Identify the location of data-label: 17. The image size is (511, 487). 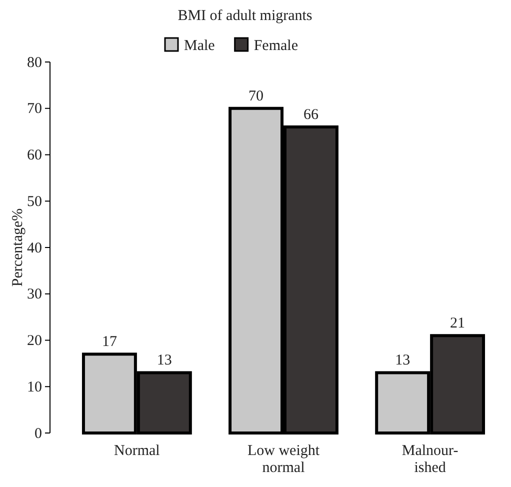
(110, 342).